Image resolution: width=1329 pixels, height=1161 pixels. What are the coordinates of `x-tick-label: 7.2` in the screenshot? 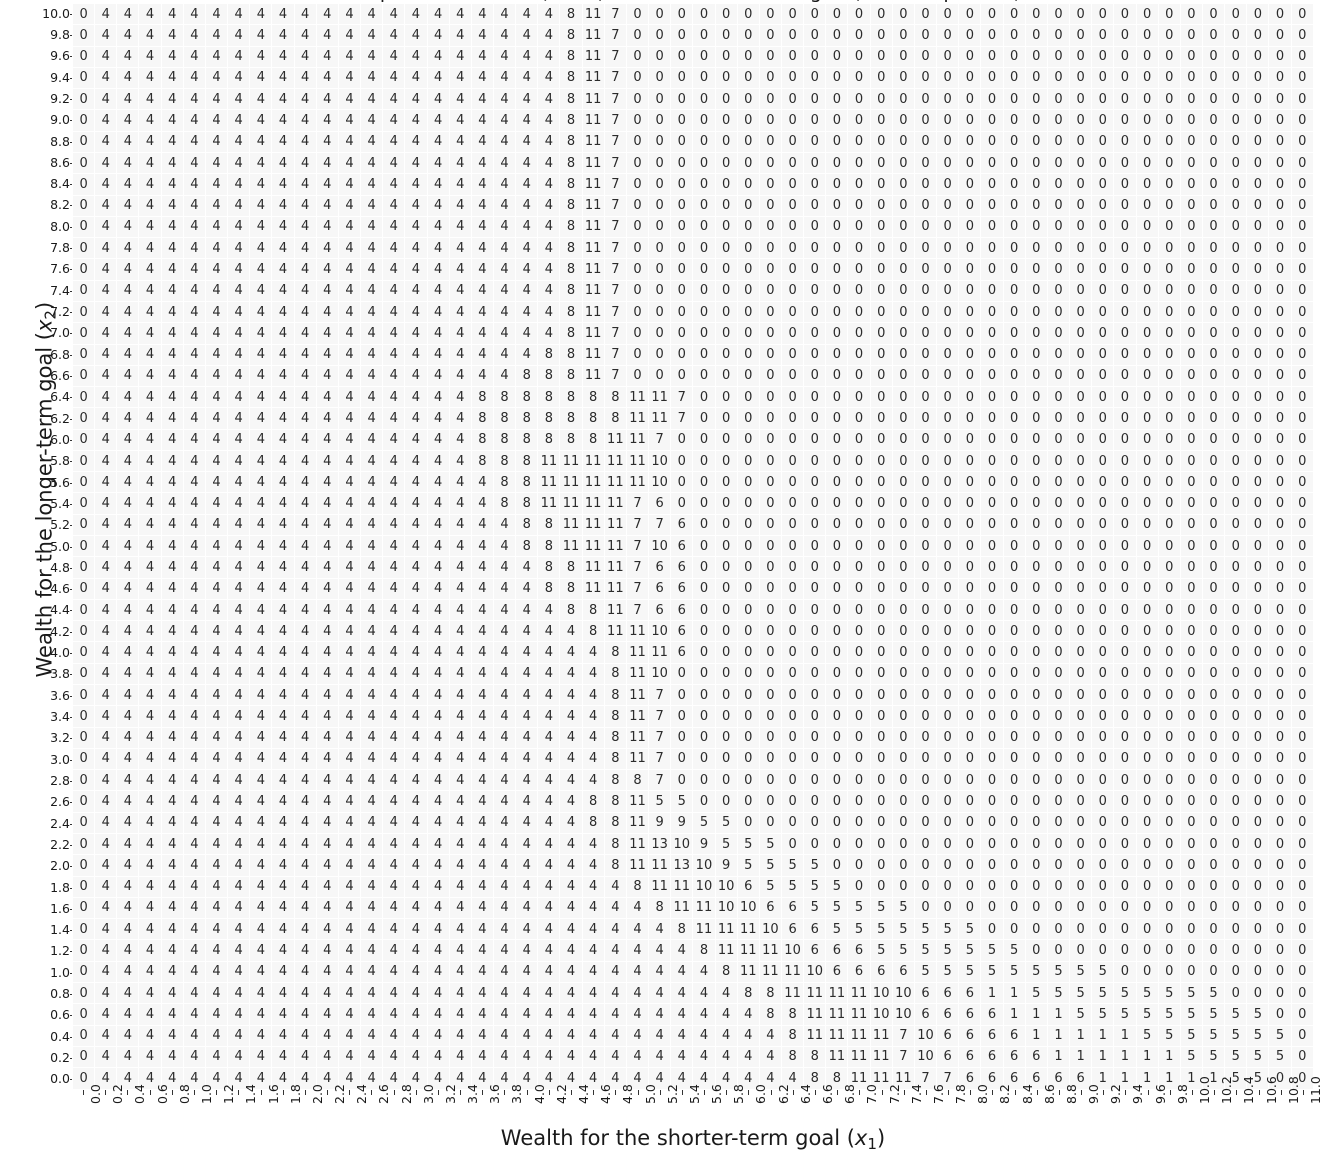 It's located at (894, 1094).